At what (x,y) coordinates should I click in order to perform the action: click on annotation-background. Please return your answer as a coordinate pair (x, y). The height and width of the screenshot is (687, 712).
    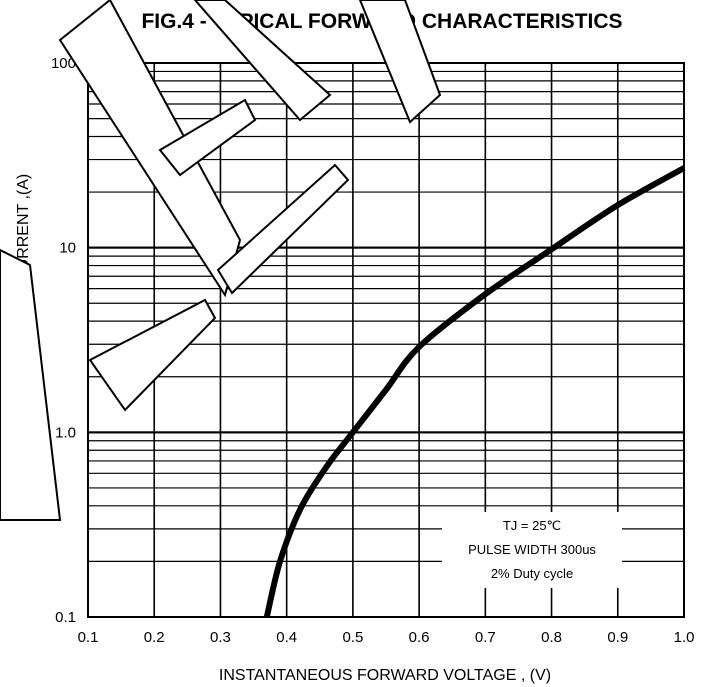
    Looking at the image, I should click on (532, 550).